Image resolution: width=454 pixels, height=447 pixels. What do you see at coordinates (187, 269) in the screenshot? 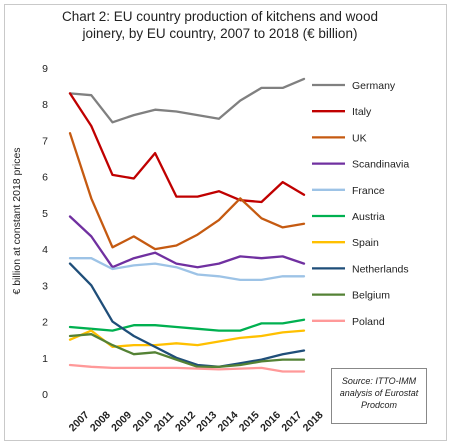
I see `series-line-france` at bounding box center [187, 269].